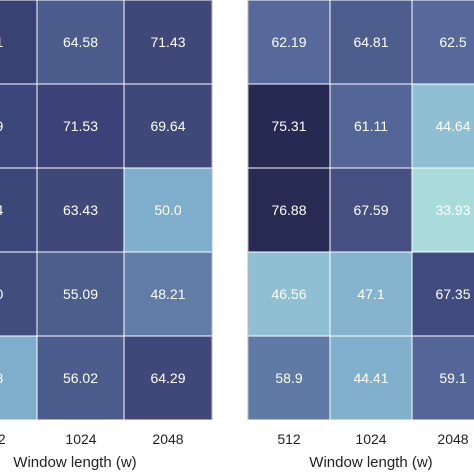 This screenshot has width=474, height=474. I want to click on cell-value-label: 71.53, so click(80, 126).